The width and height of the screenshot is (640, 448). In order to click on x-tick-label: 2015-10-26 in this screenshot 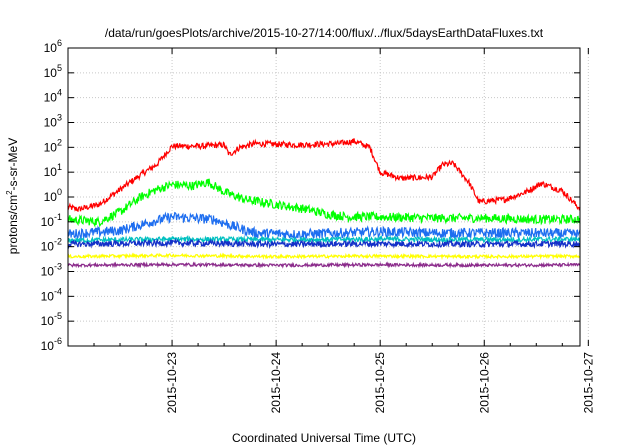, I will do `click(484, 383)`.